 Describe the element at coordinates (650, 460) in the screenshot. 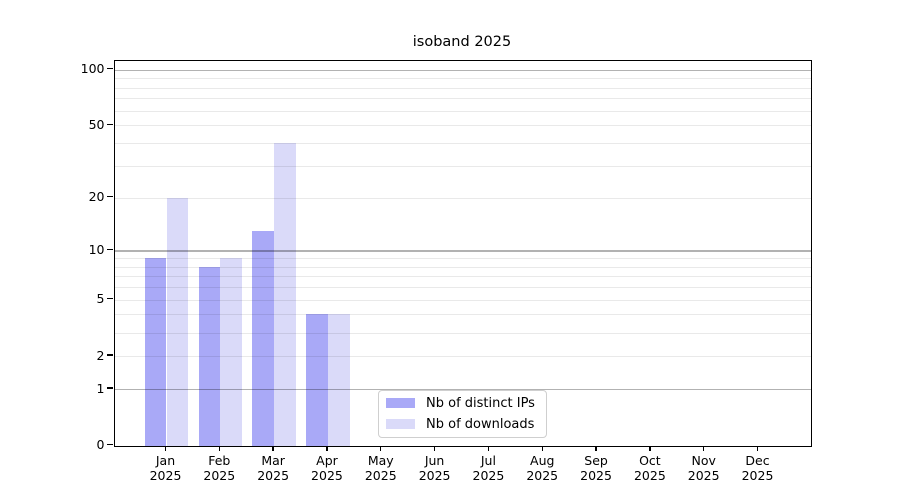

I see `x-tick-month: Oct` at that location.